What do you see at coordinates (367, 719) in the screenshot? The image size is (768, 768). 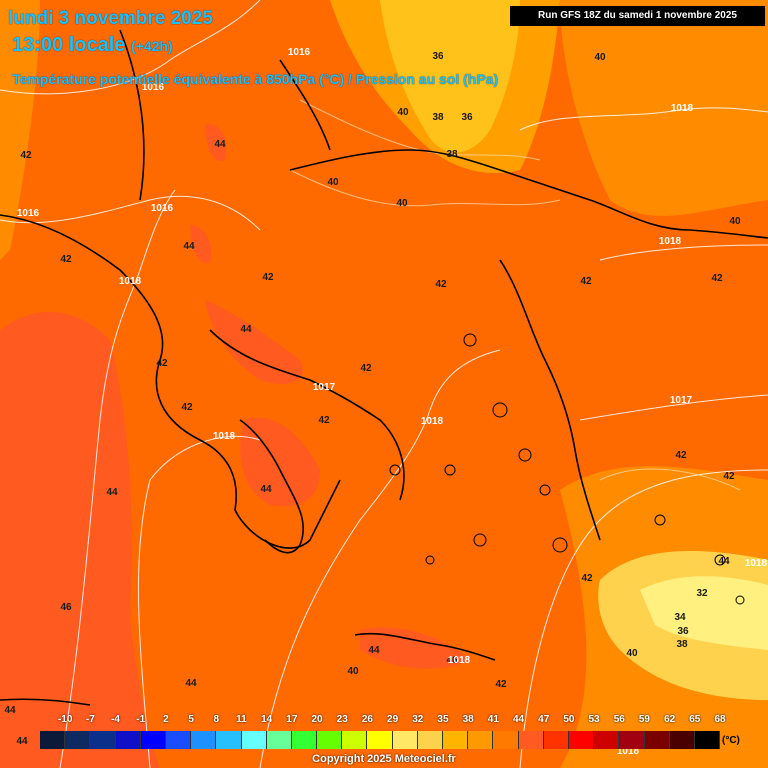 I see `legend-tick: 26` at bounding box center [367, 719].